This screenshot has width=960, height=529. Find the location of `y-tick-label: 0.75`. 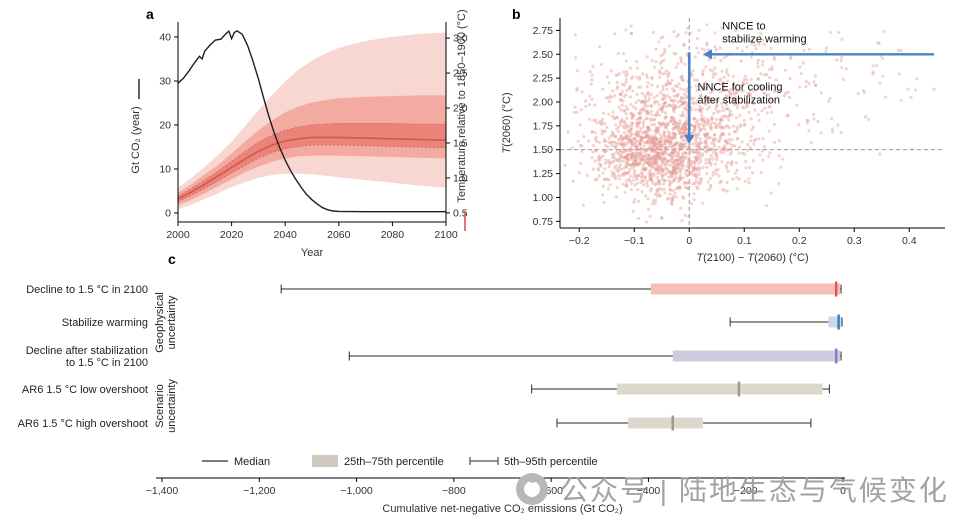

y-tick-label: 0.75 is located at coordinates (543, 222).